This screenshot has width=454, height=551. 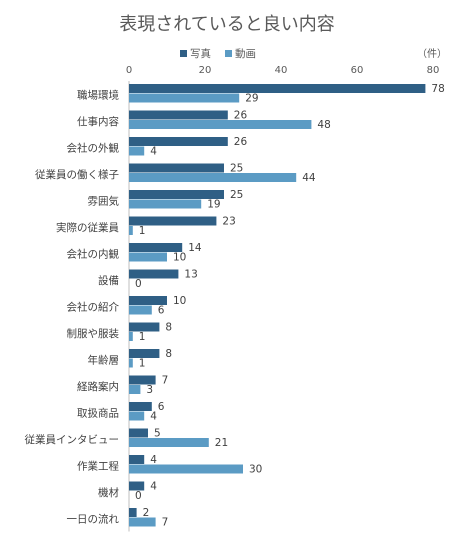 What do you see at coordinates (255, 470) in the screenshot?
I see `data-label-video: 30` at bounding box center [255, 470].